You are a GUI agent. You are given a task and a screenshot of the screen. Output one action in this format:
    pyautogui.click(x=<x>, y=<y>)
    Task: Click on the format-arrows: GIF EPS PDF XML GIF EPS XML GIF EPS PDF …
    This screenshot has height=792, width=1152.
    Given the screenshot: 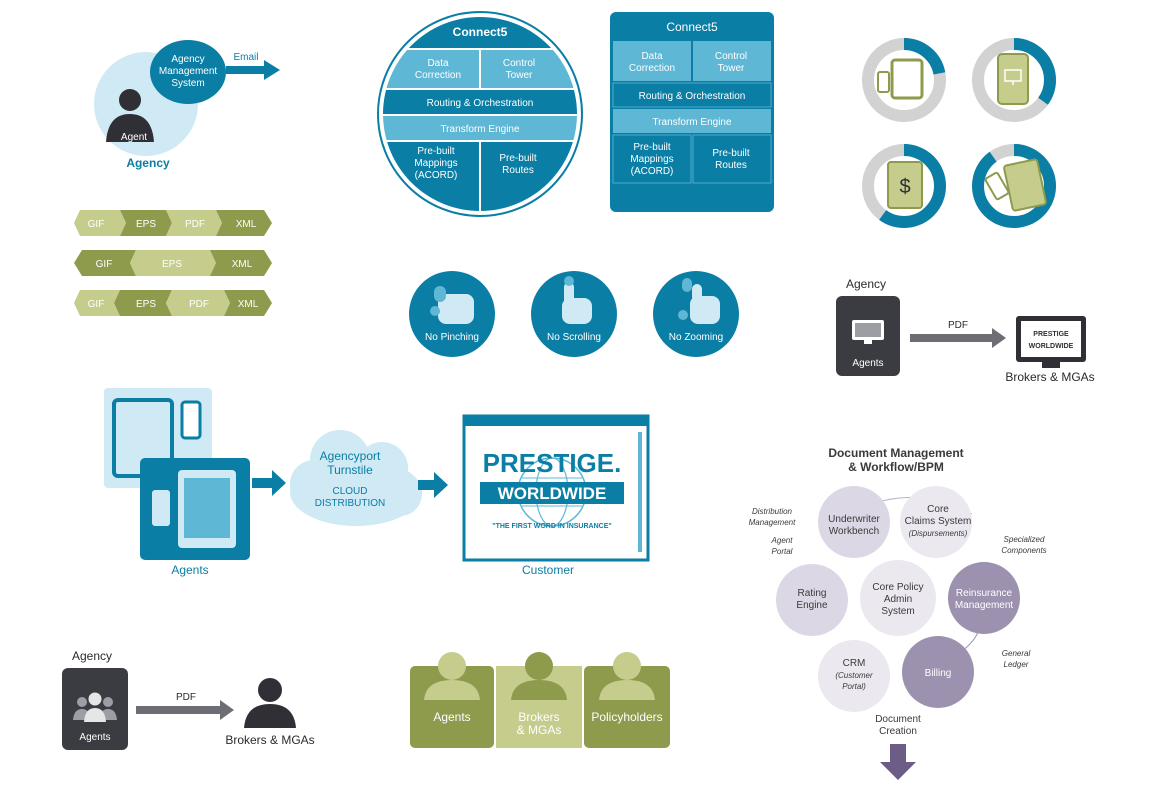 What is the action you would take?
    pyautogui.click(x=174, y=264)
    